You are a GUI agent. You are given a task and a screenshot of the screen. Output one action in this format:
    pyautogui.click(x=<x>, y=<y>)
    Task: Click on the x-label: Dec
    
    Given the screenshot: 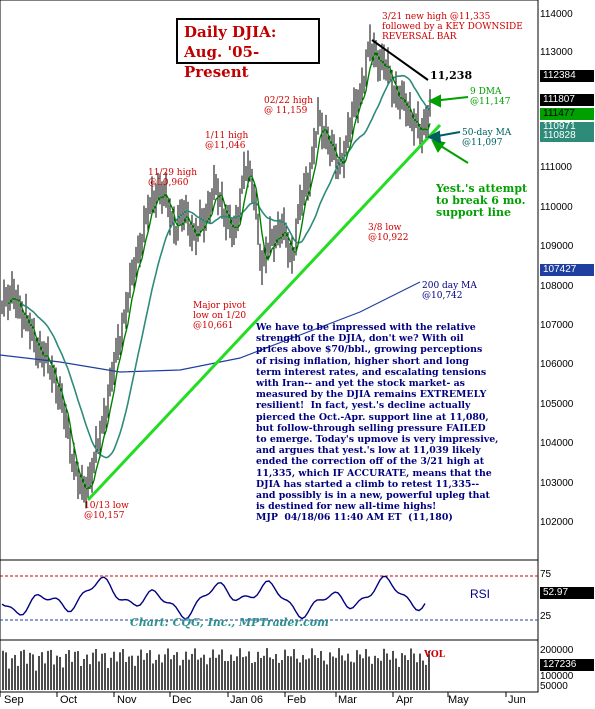 What is the action you would take?
    pyautogui.click(x=182, y=700)
    